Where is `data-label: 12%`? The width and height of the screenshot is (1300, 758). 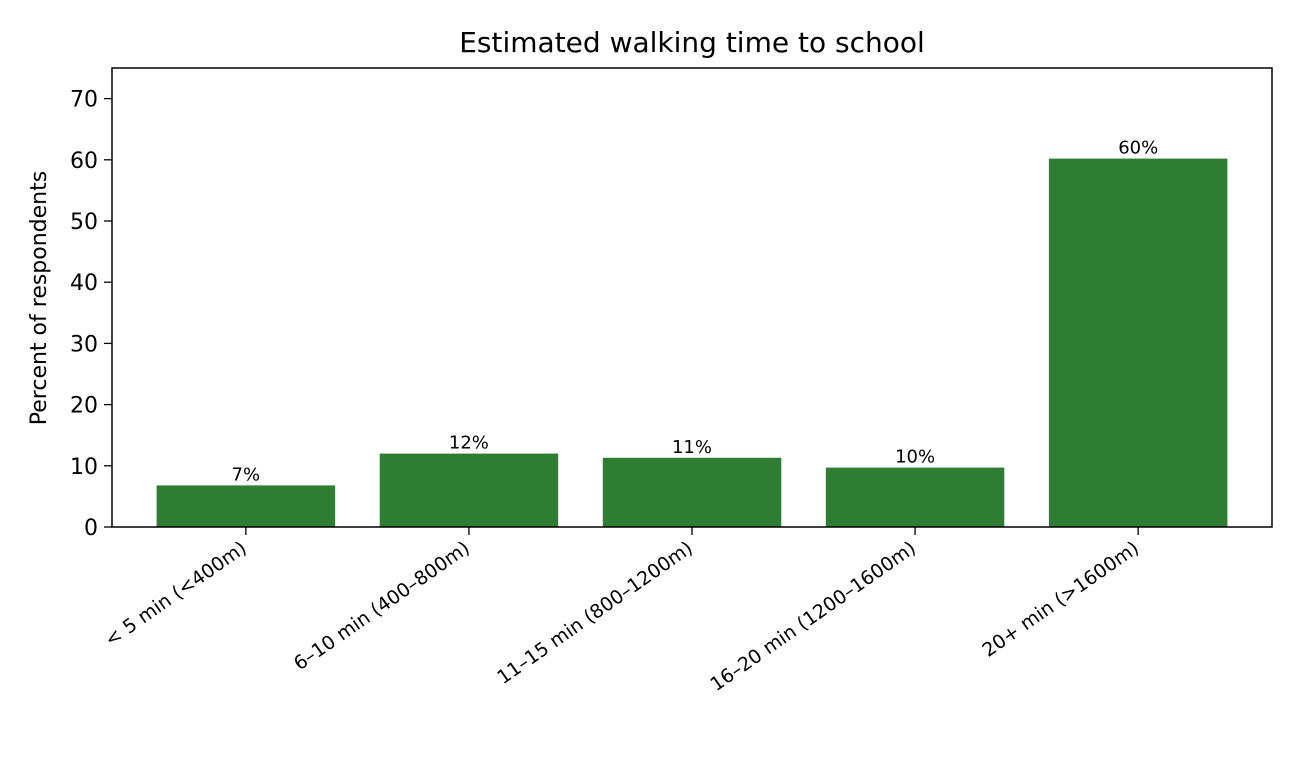 data-label: 12% is located at coordinates (469, 443).